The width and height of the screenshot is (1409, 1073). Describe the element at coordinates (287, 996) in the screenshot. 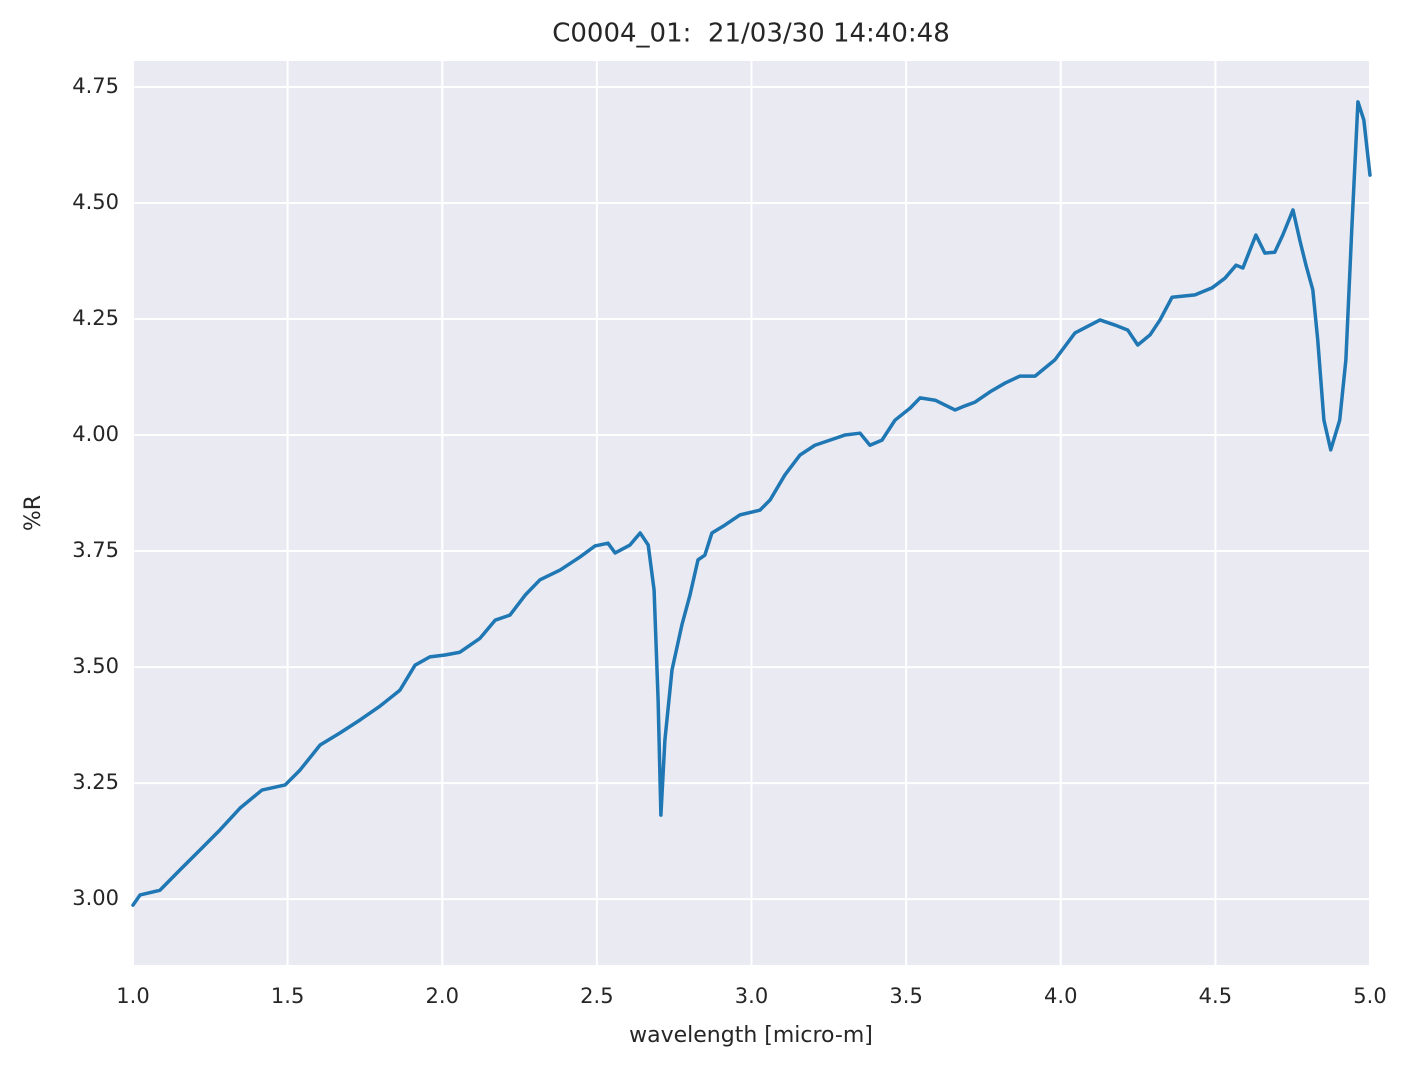

I see `x-tick-label: 1.5` at that location.